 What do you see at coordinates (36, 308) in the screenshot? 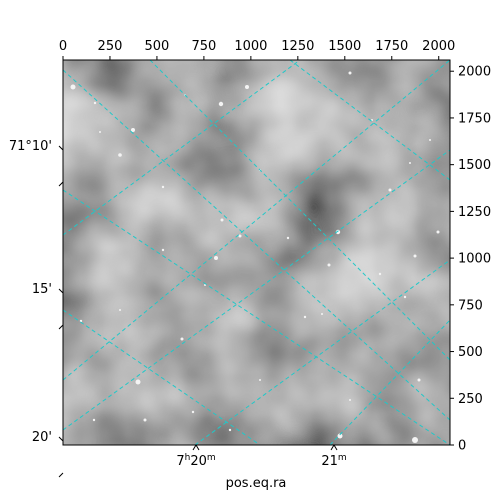
I see `dec-axis: 71°10' 15' 20'` at bounding box center [36, 308].